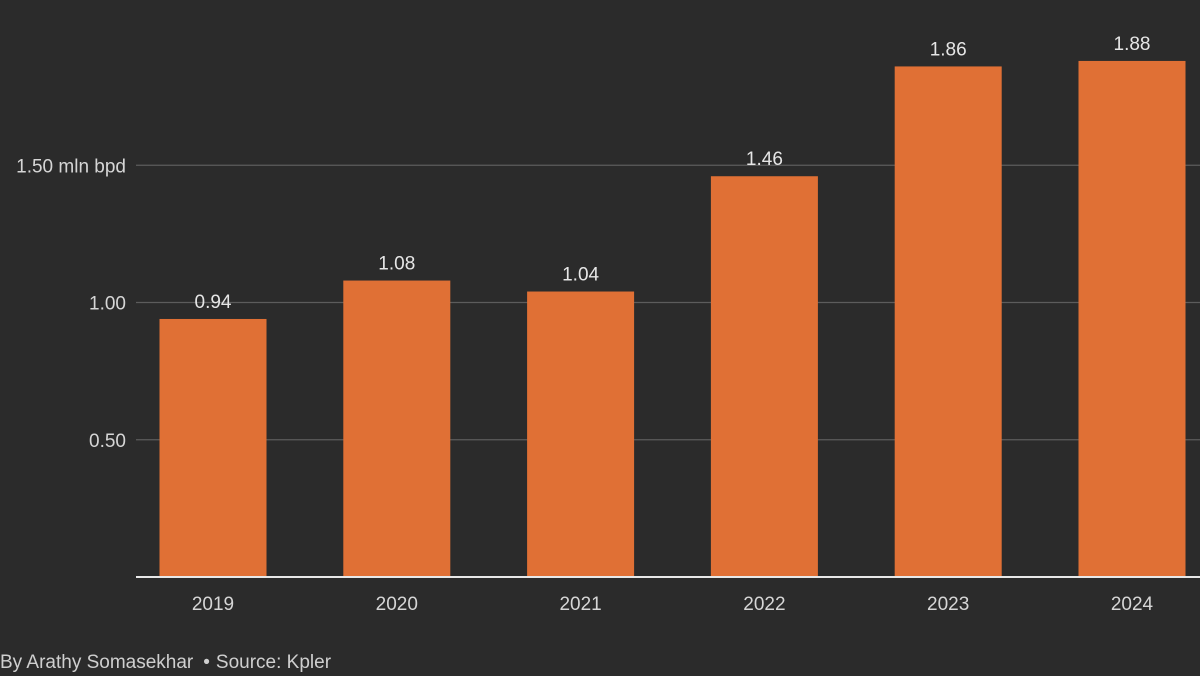 This screenshot has height=676, width=1200. I want to click on value-label-2022: 1.46, so click(764, 159).